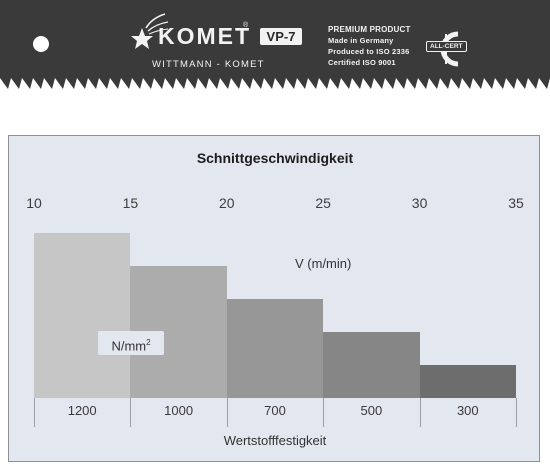 This screenshot has width=550, height=472. What do you see at coordinates (130, 203) in the screenshot?
I see `speed-tick-15: 15` at bounding box center [130, 203].